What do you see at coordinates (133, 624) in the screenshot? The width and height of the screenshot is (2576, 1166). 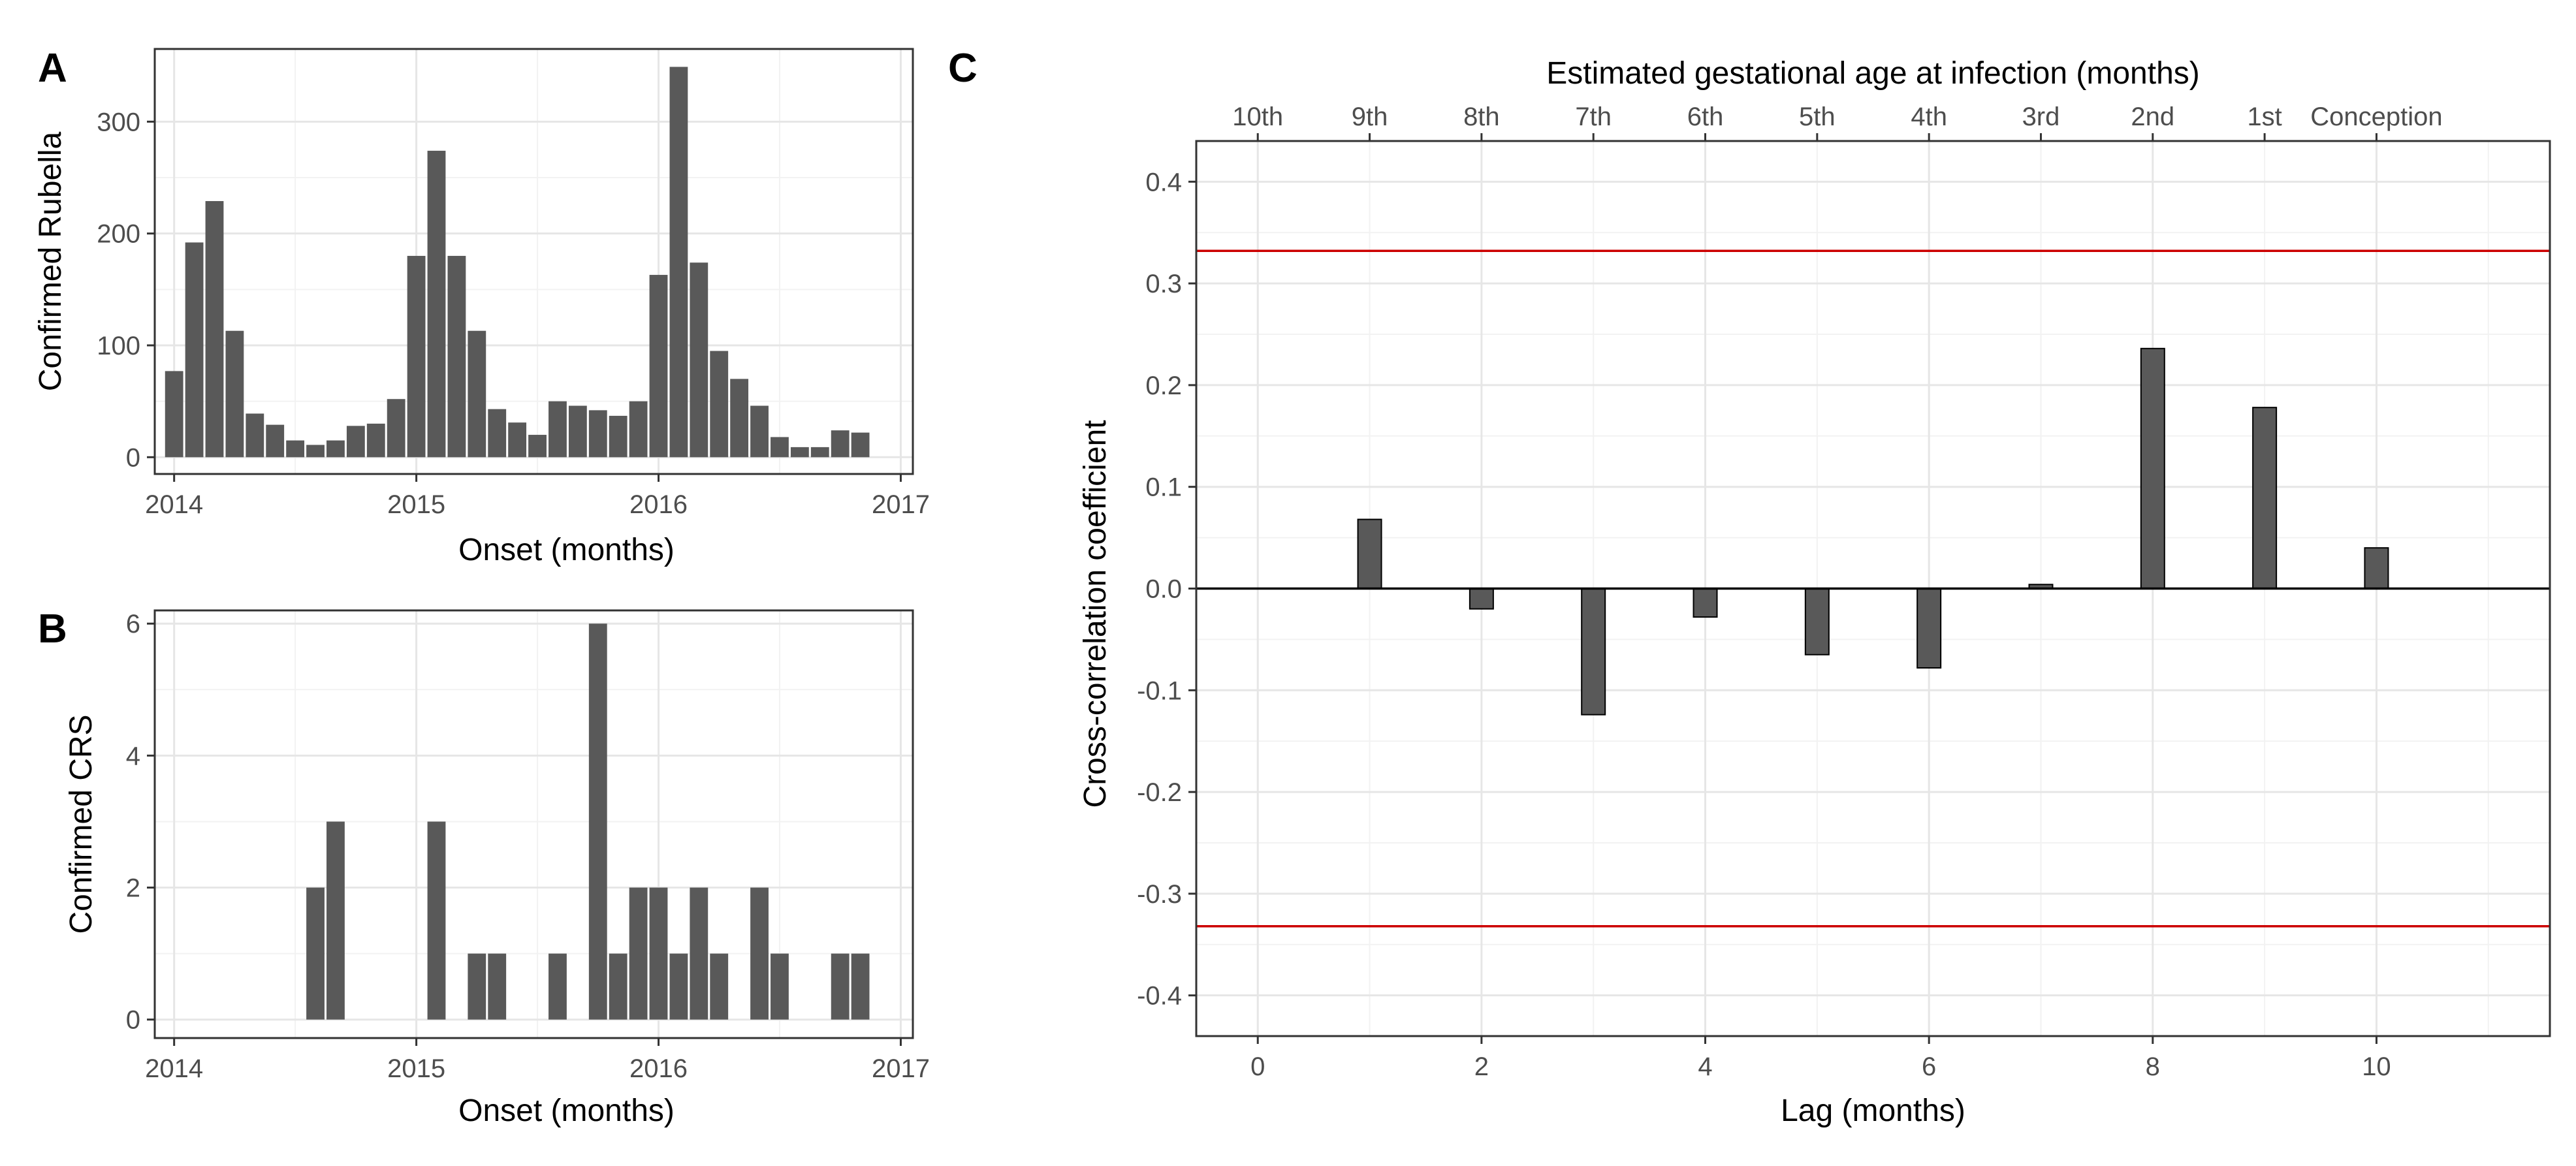 I see `y-tick-label: 6` at bounding box center [133, 624].